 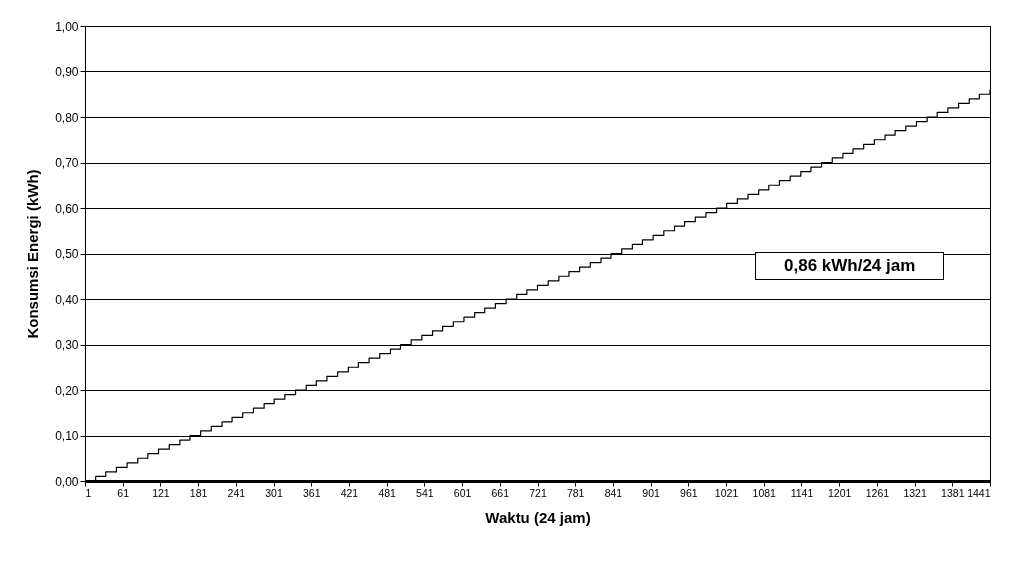 What do you see at coordinates (67, 254) in the screenshot?
I see `y-tick-label: 0,50` at bounding box center [67, 254].